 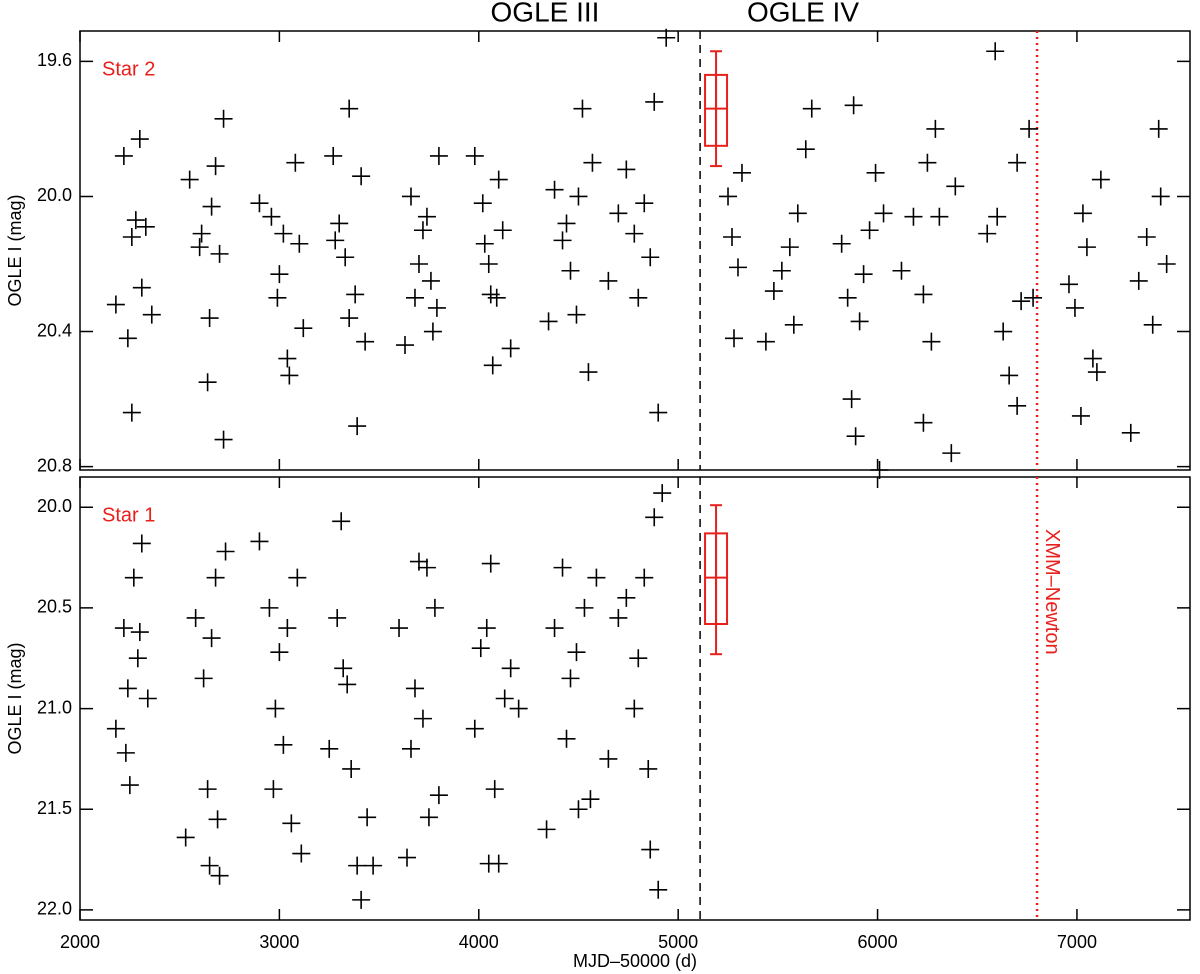 I want to click on vline-label: XMM–Newton, so click(x=1052, y=592).